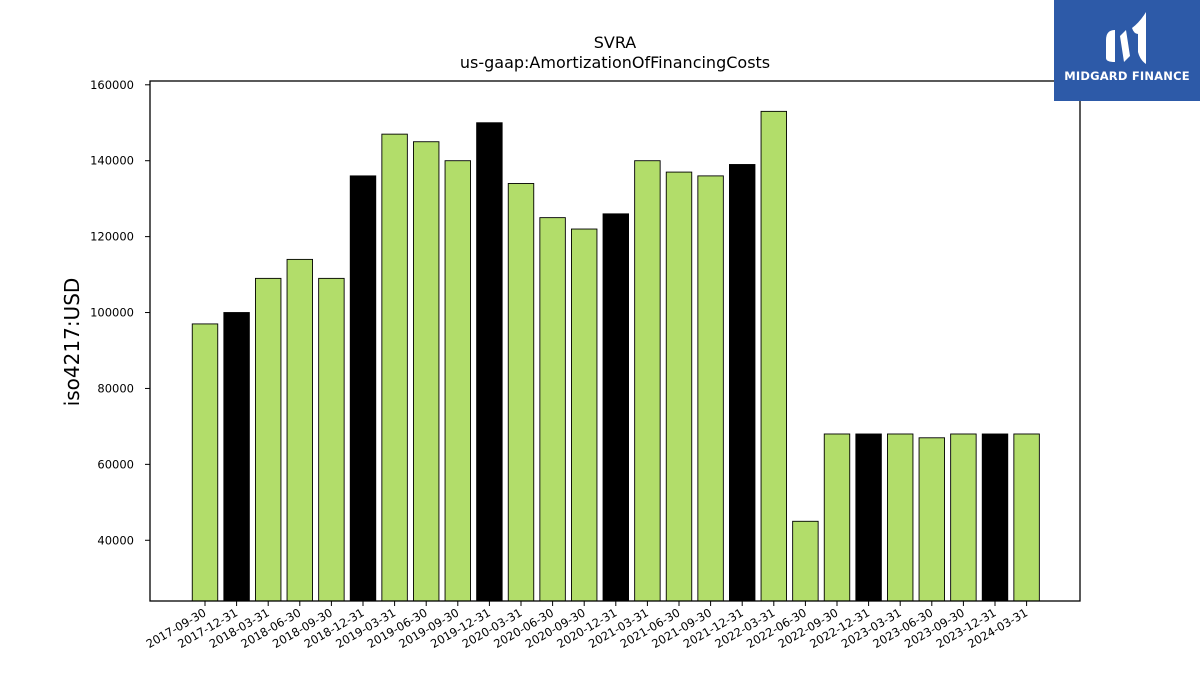 Image resolution: width=1200 pixels, height=675 pixels. I want to click on y-tick-label: 40000, so click(115, 540).